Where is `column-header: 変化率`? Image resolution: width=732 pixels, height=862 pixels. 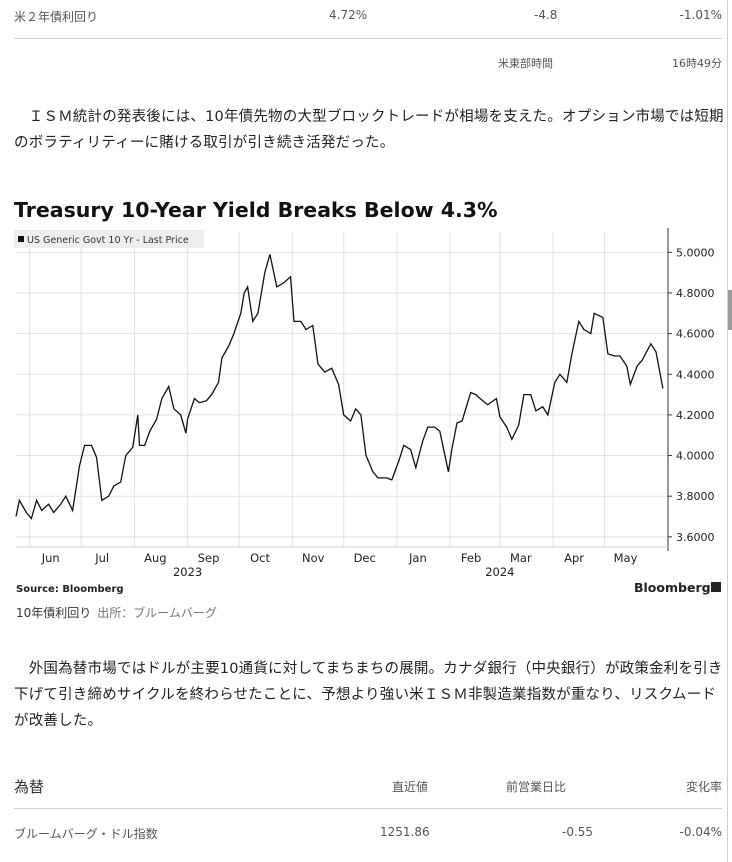
column-header: 変化率 is located at coordinates (703, 787).